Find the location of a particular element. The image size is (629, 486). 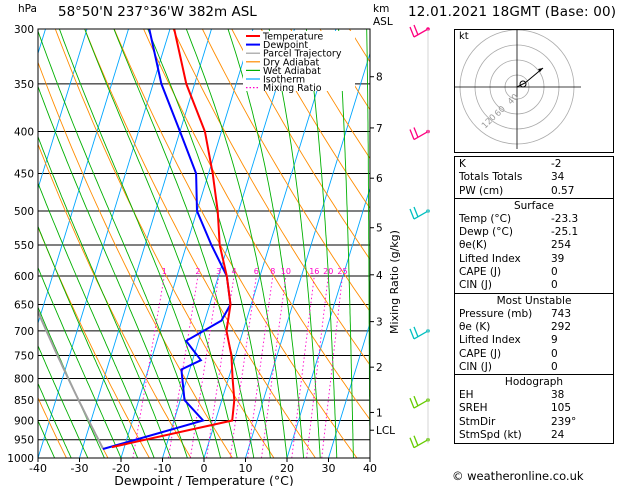

km-tick-label: 8 is located at coordinates (379, 78).